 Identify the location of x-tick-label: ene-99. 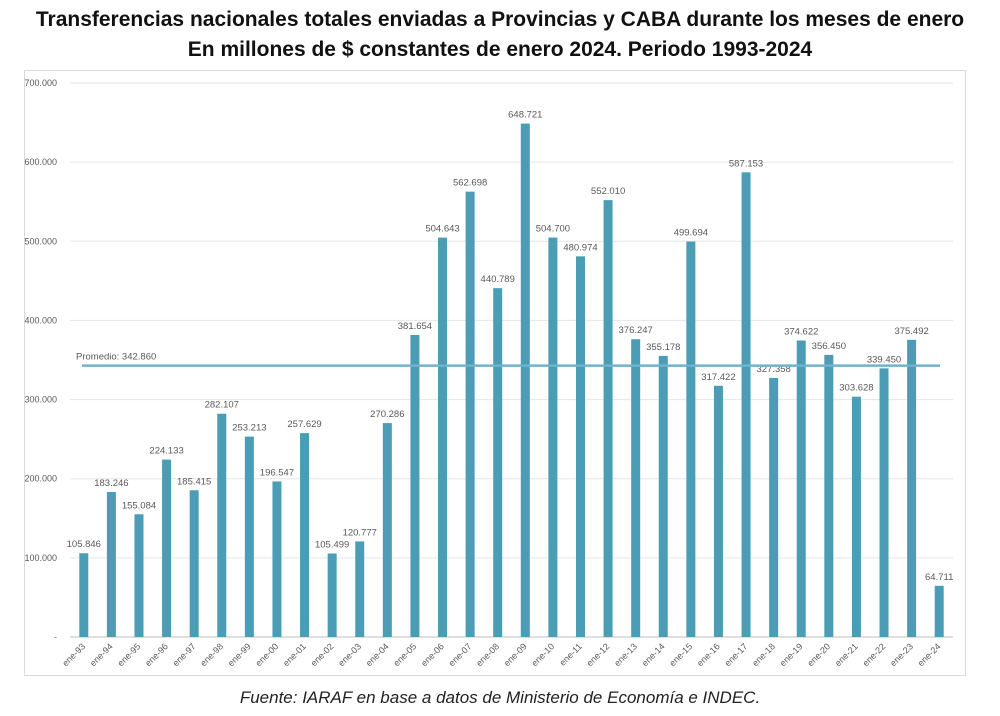
(239, 654).